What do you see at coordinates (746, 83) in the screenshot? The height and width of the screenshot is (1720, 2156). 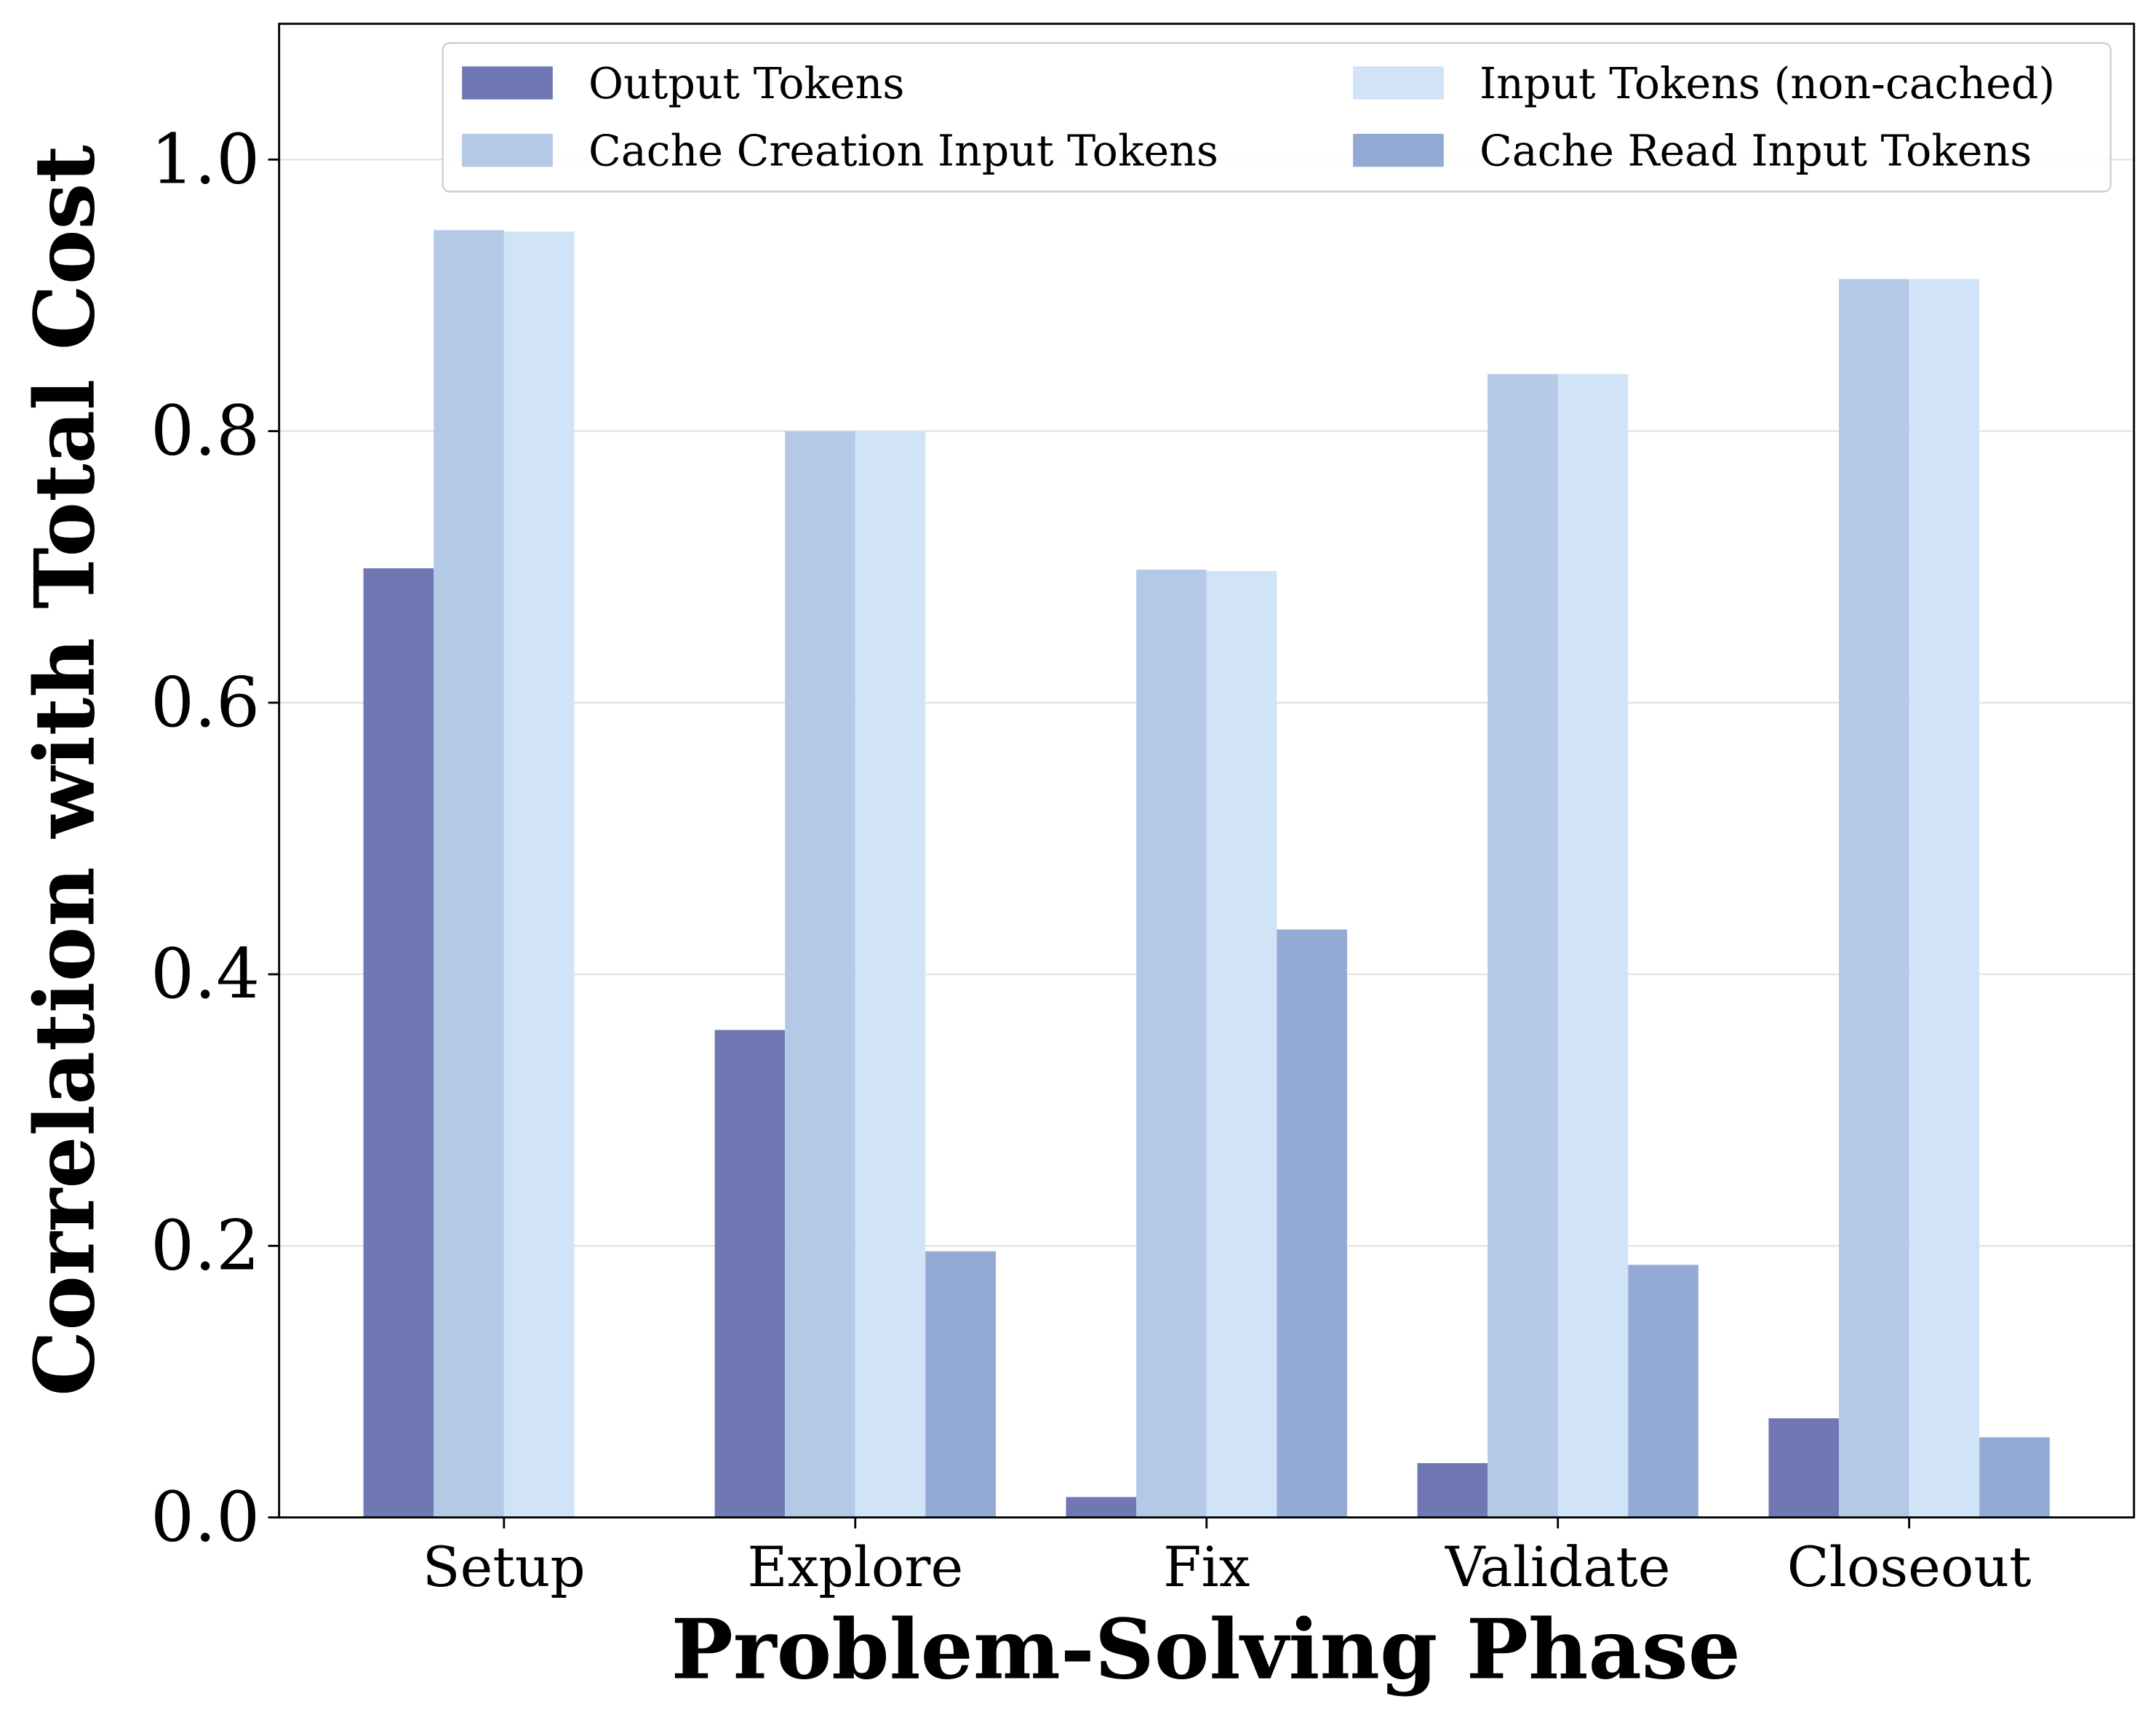 I see `legend-label: Output Tokens` at bounding box center [746, 83].